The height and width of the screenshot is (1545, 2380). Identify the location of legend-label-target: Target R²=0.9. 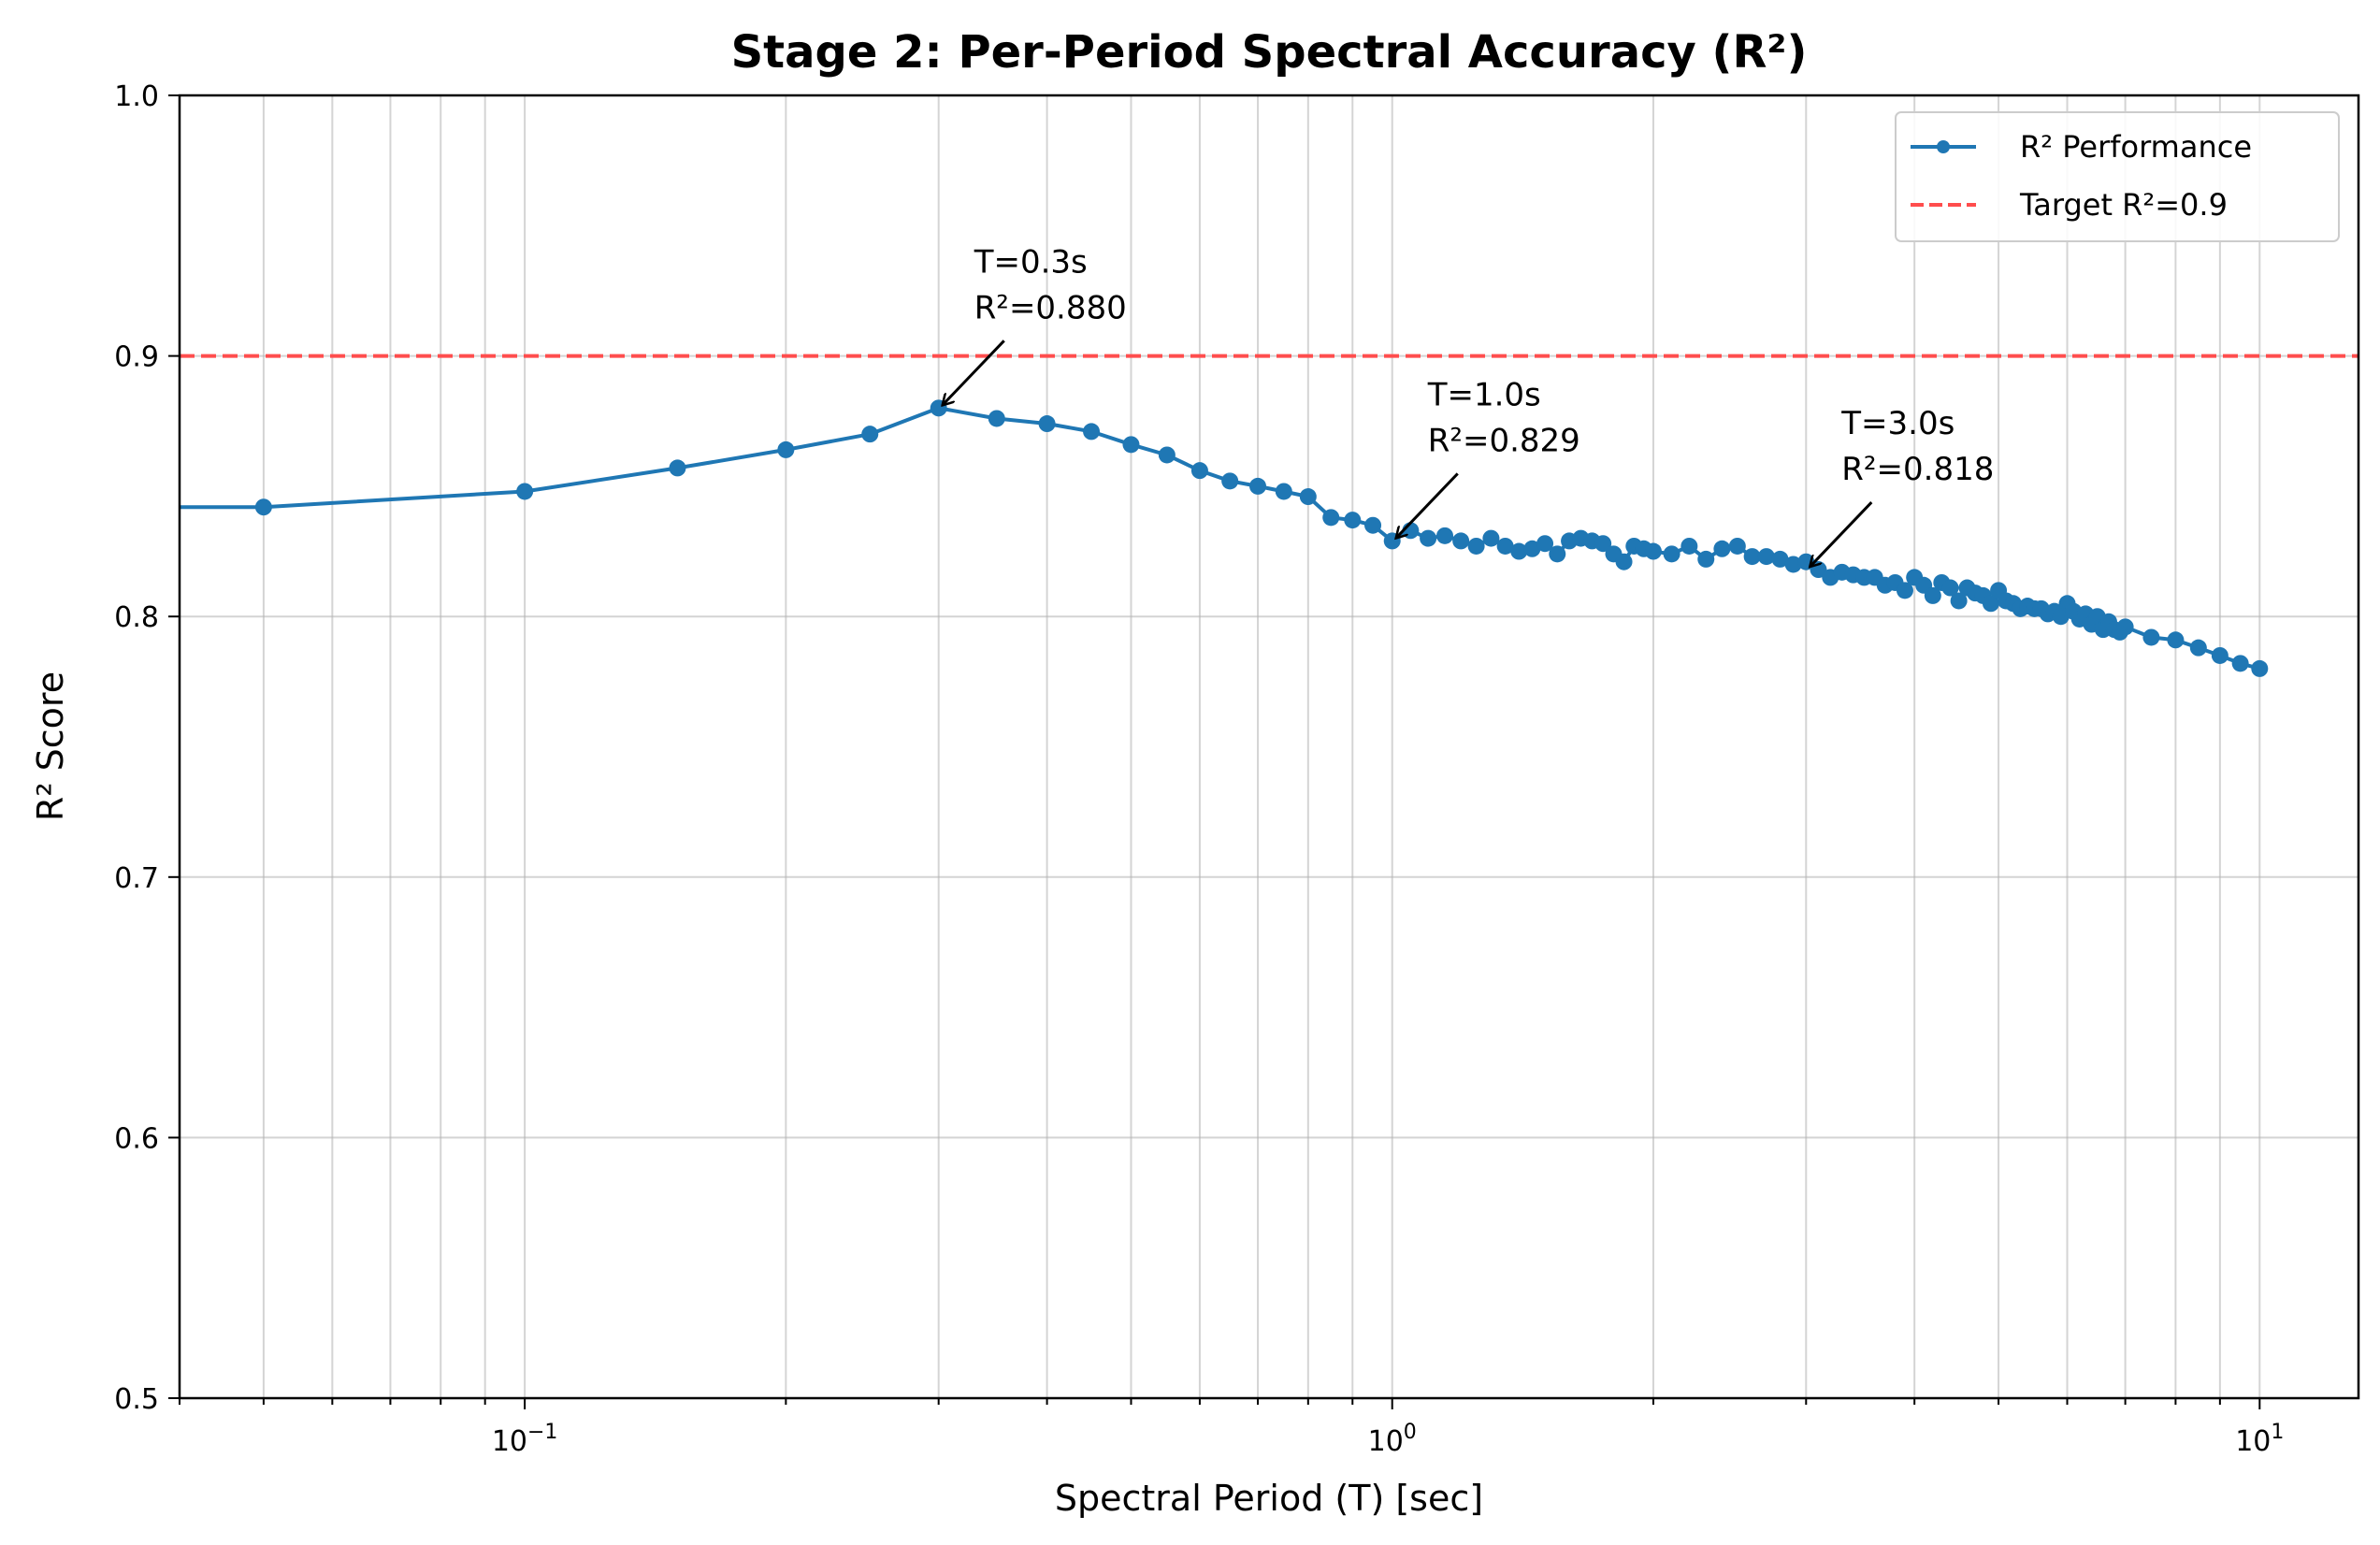
(2123, 205).